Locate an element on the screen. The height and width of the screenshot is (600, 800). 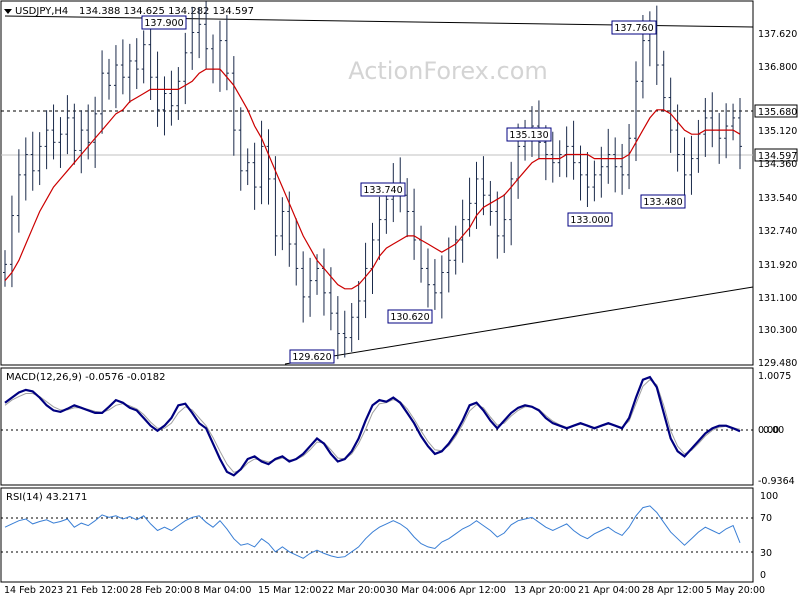
resistance-price-label: 135.680 is located at coordinates (777, 112).